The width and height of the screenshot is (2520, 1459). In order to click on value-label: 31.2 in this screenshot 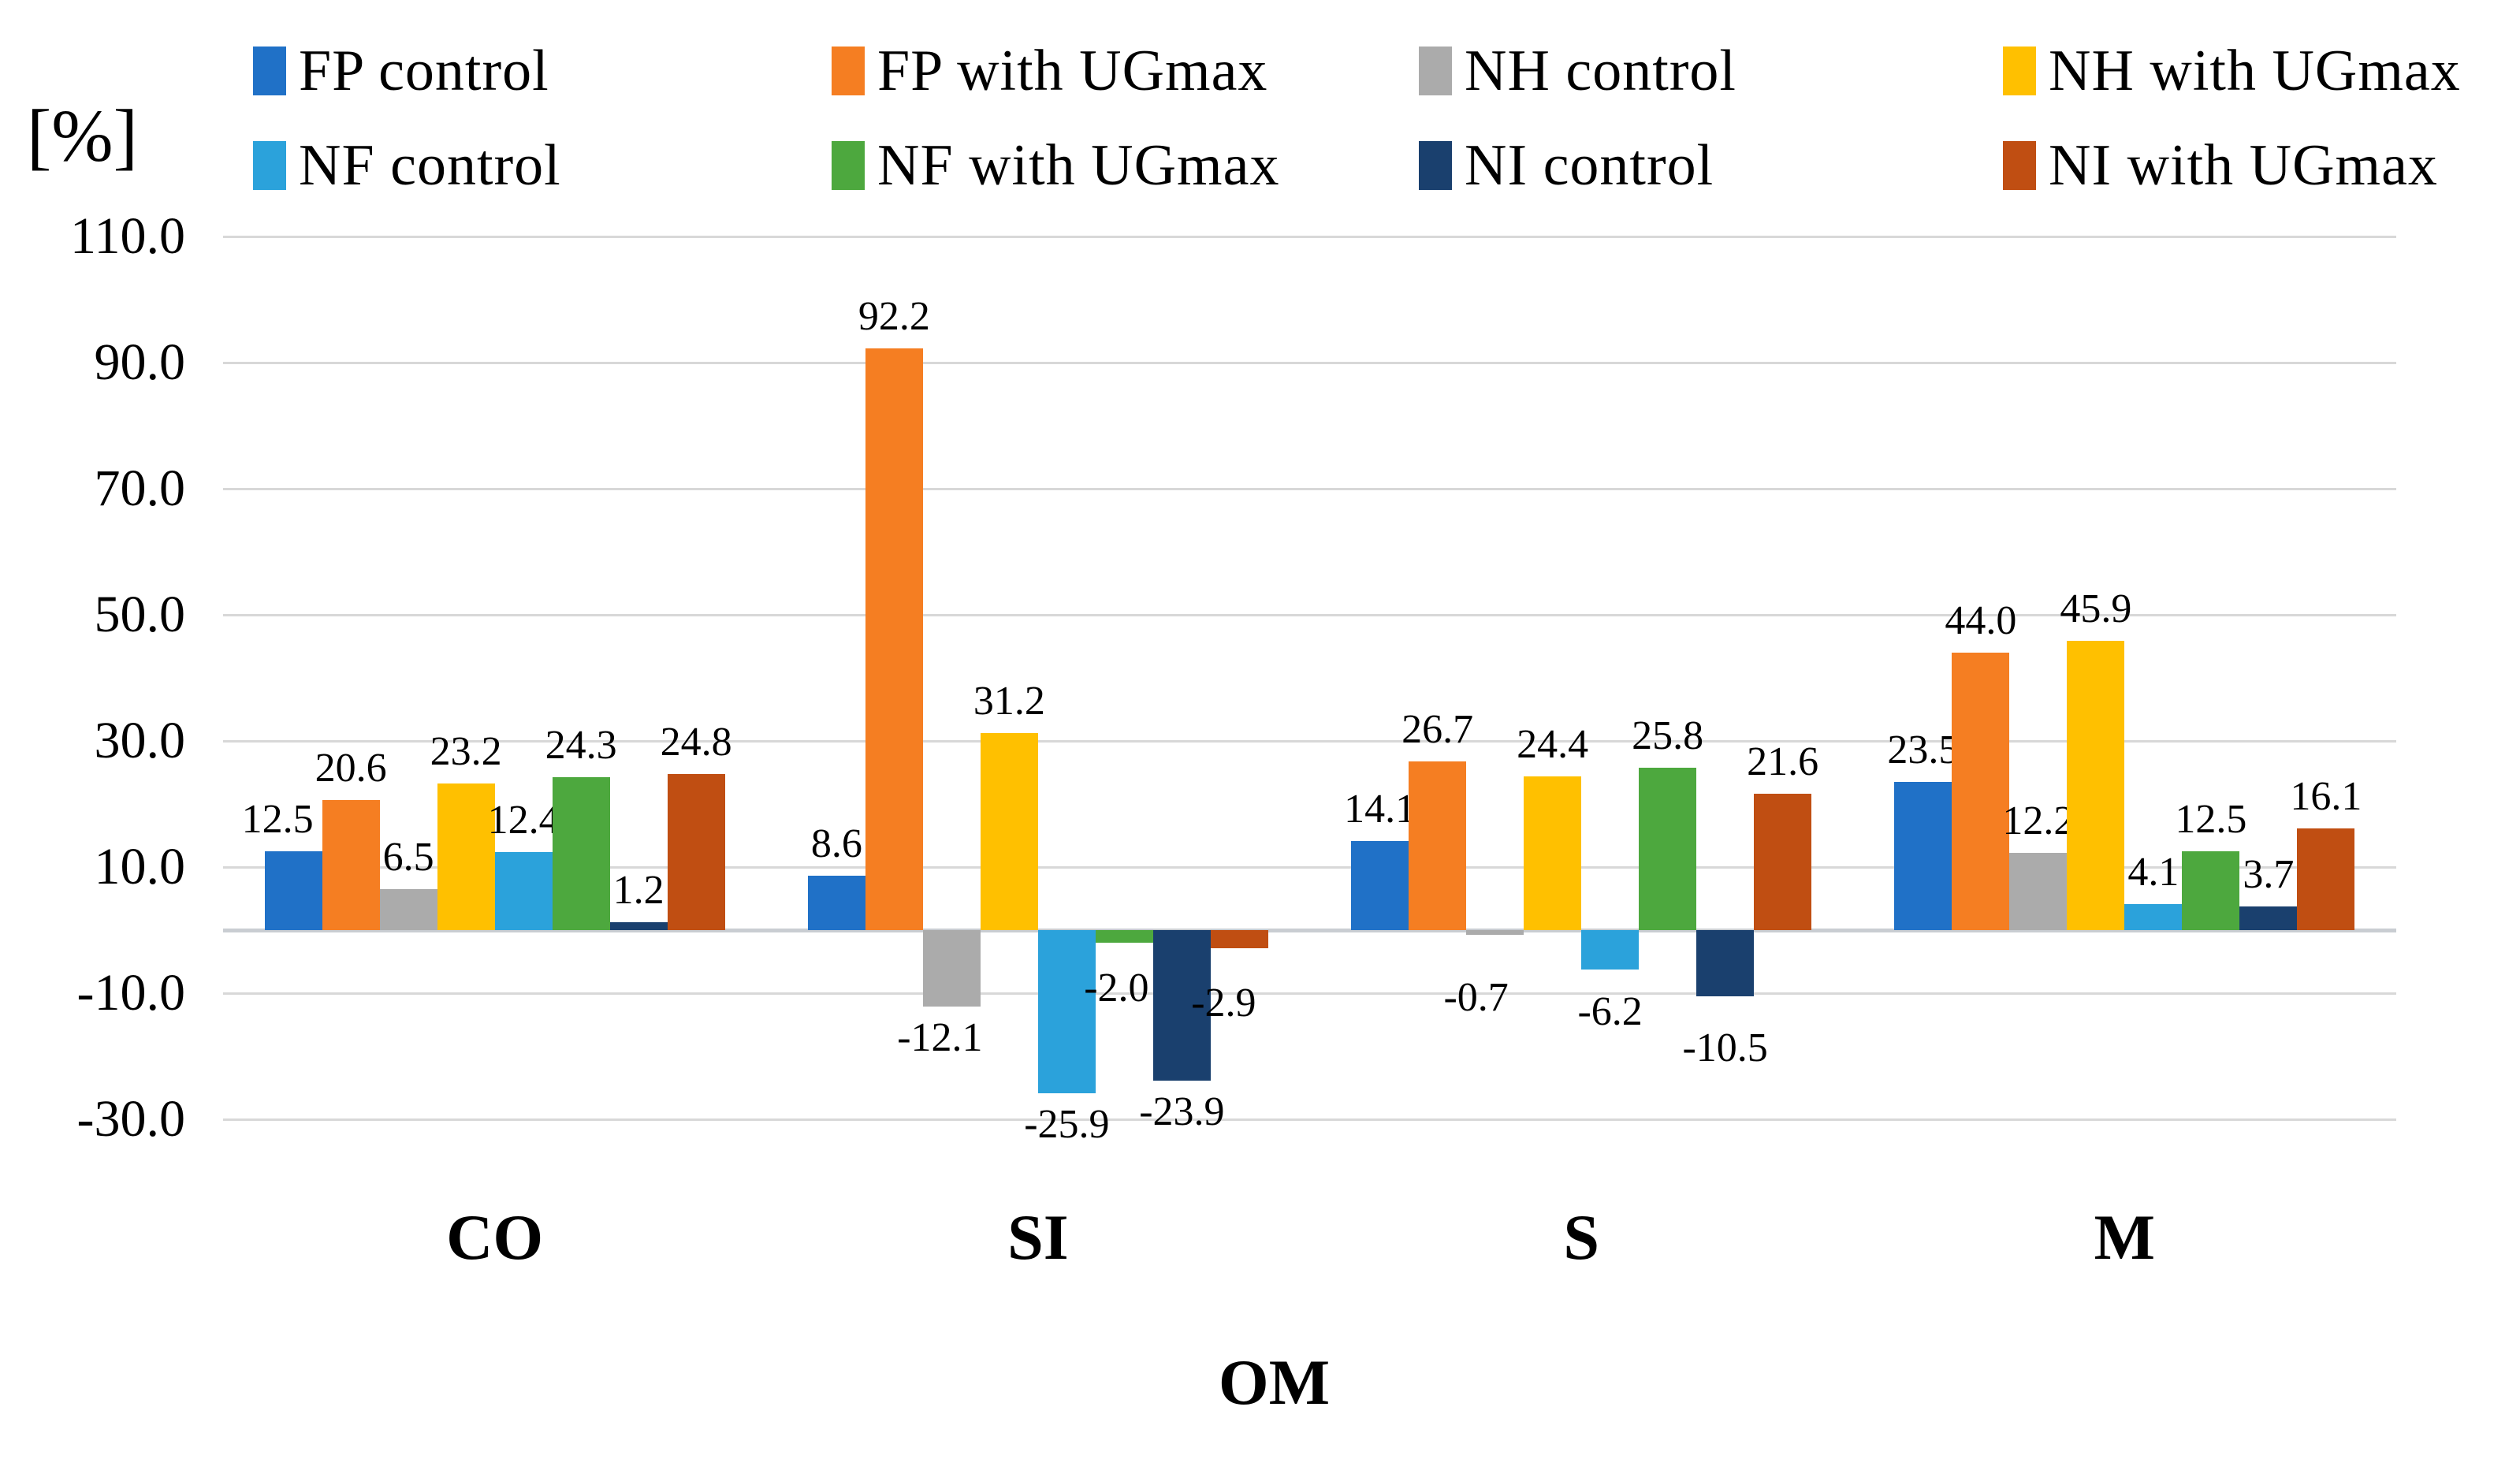, I will do `click(1009, 702)`.